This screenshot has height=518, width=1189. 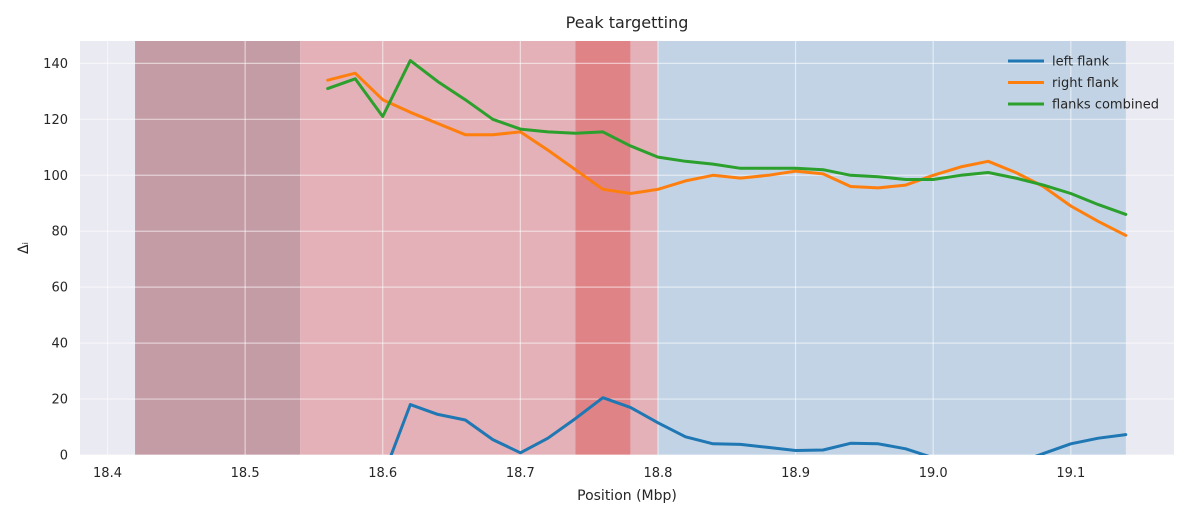 I want to click on x-tick-label: 18.8, so click(x=657, y=473).